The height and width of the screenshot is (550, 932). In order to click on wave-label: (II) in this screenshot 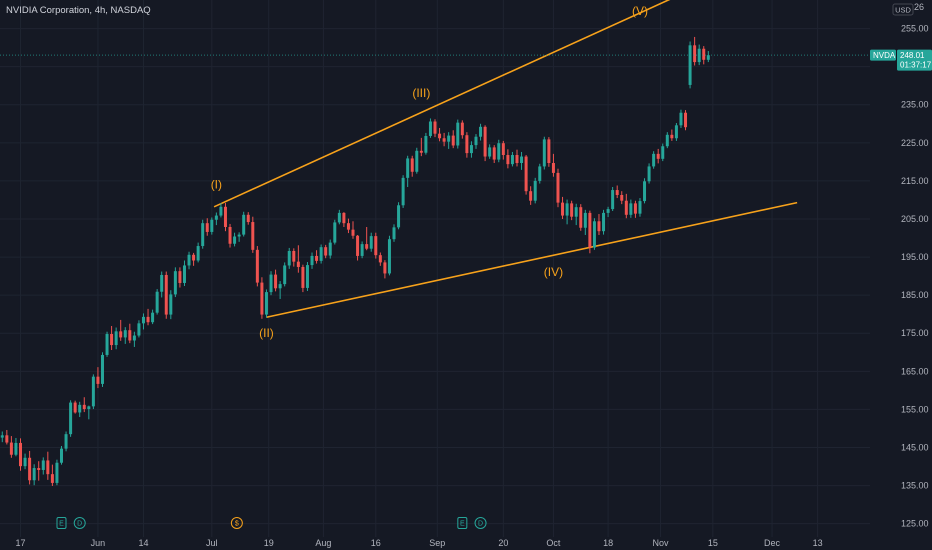, I will do `click(266, 333)`.